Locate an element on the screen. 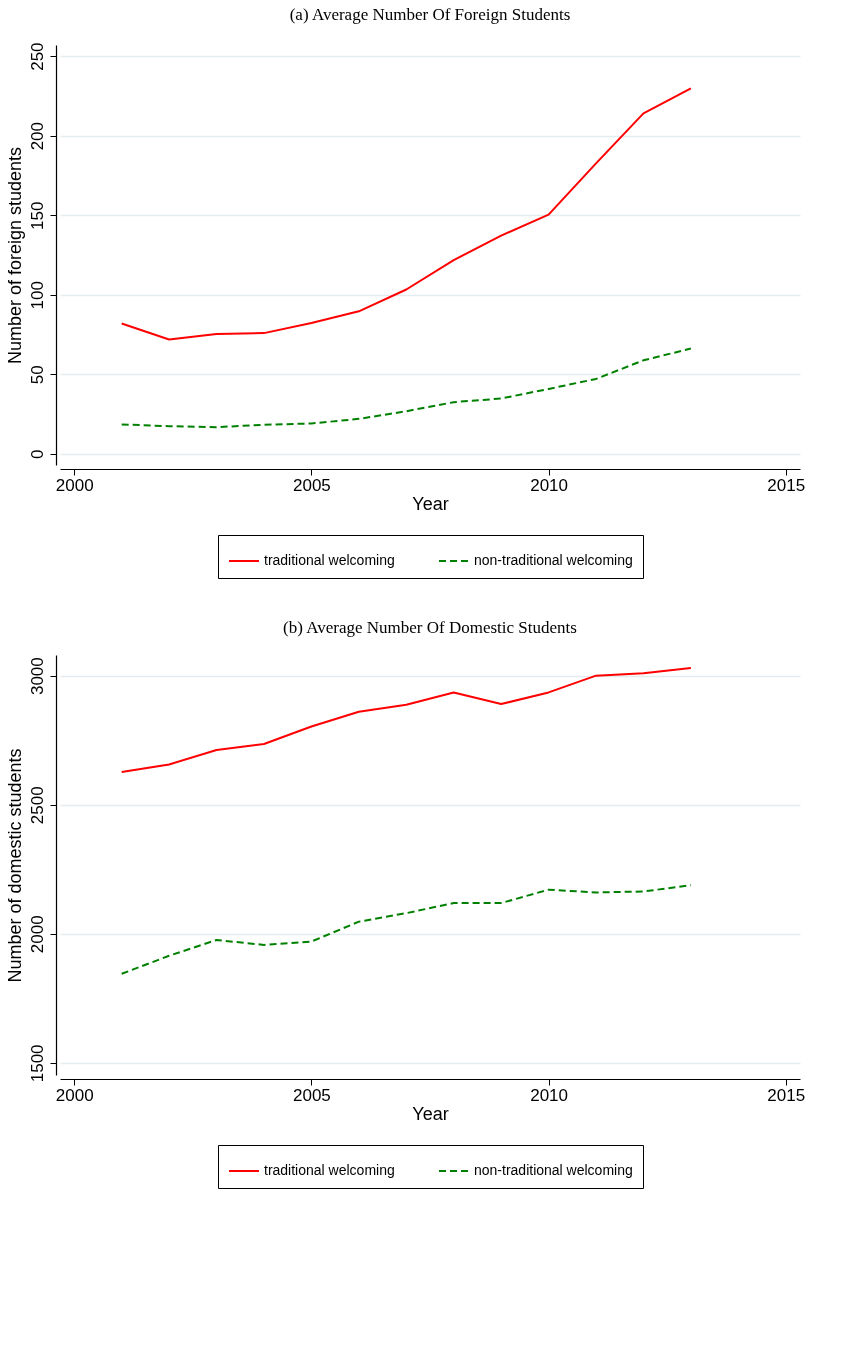 Image resolution: width=850 pixels, height=1360 pixels. y-tick-label: 1500 is located at coordinates (37, 1063).